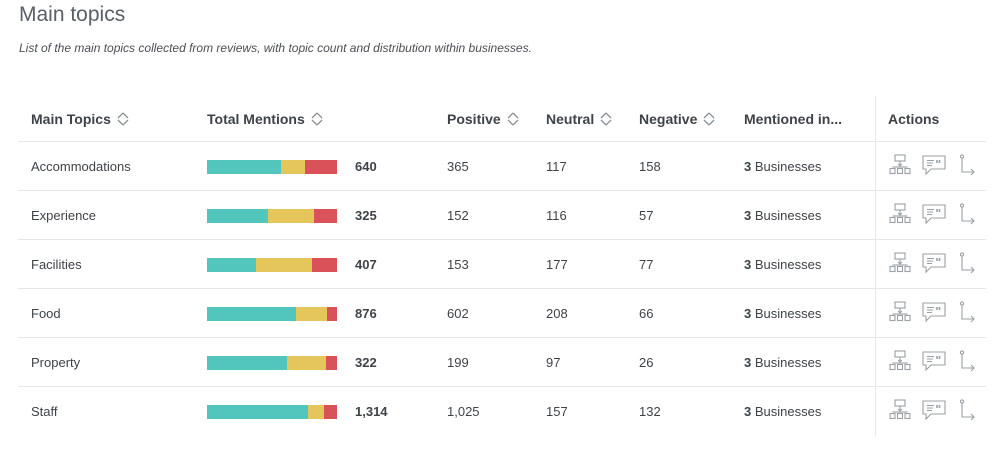 Image resolution: width=999 pixels, height=450 pixels. What do you see at coordinates (650, 166) in the screenshot?
I see `negative-count: 158` at bounding box center [650, 166].